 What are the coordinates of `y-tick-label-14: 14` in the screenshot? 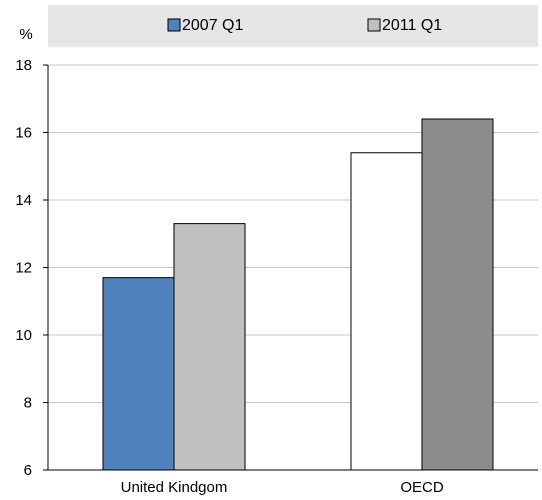 It's located at (23, 200).